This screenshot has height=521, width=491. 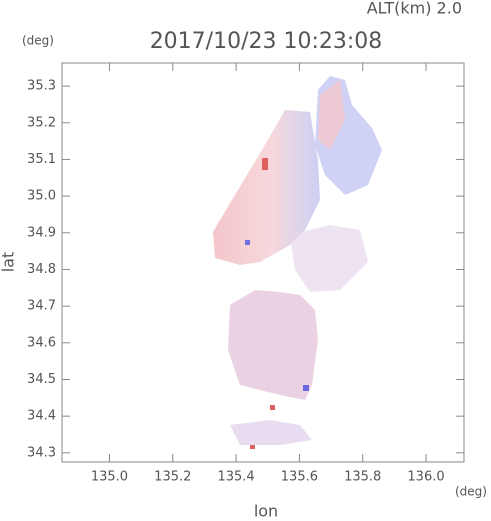 What do you see at coordinates (41, 232) in the screenshot?
I see `y-tick-label: 34.9` at bounding box center [41, 232].